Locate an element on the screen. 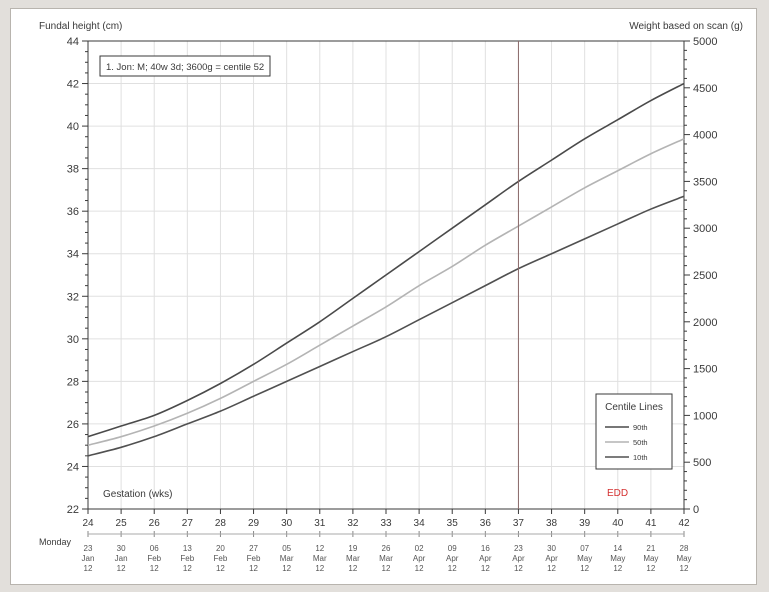  y-tick-label: 32 is located at coordinates (73, 297).